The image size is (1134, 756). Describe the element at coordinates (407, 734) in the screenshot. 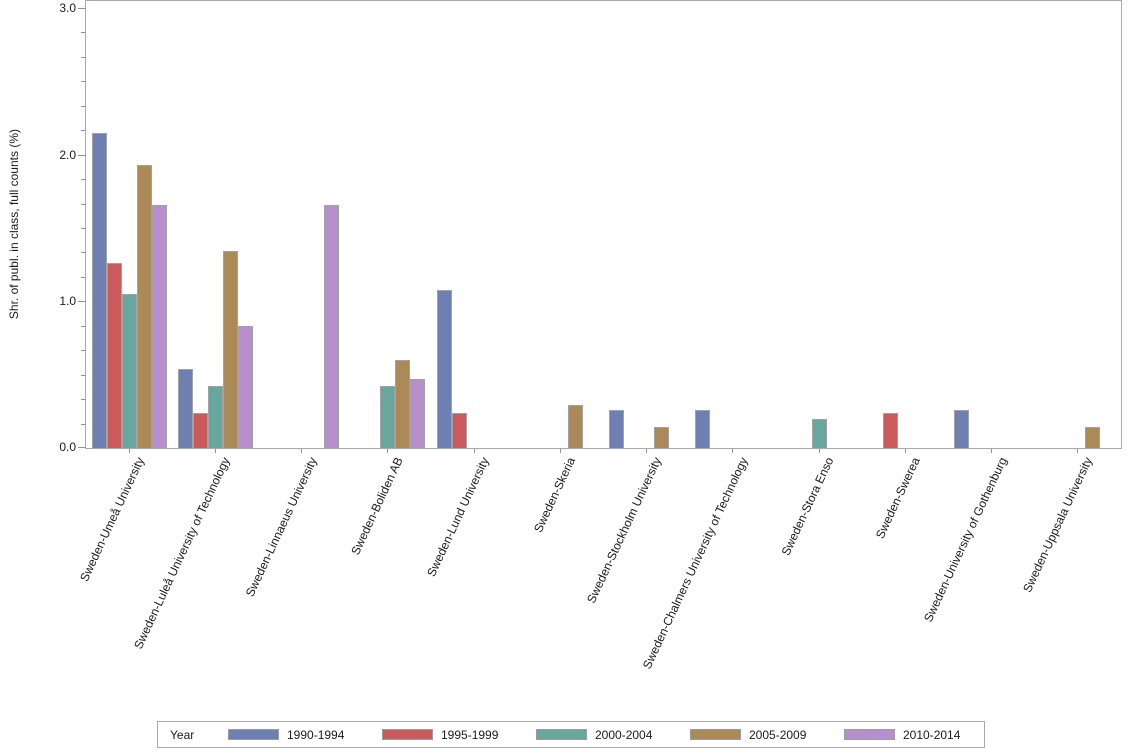

I see `legend-swatch-1995-1999` at that location.